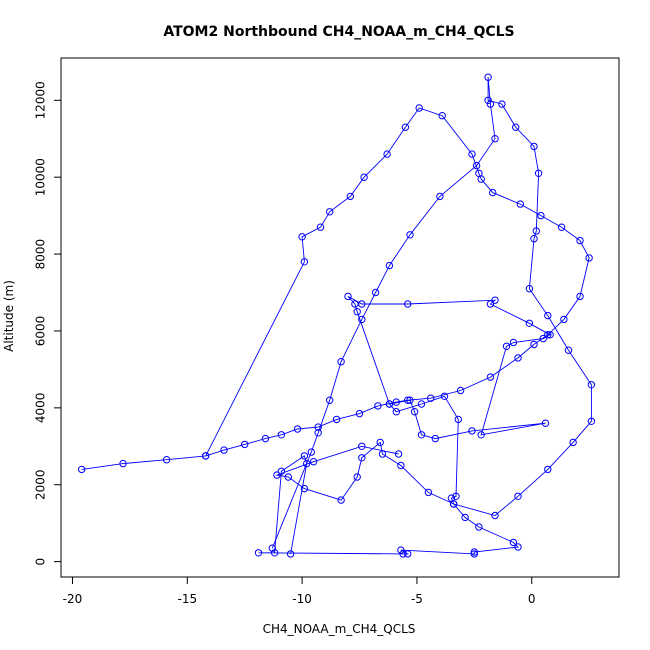 This screenshot has width=650, height=650. Describe the element at coordinates (73, 599) in the screenshot. I see `x-tick-label: -20` at that location.